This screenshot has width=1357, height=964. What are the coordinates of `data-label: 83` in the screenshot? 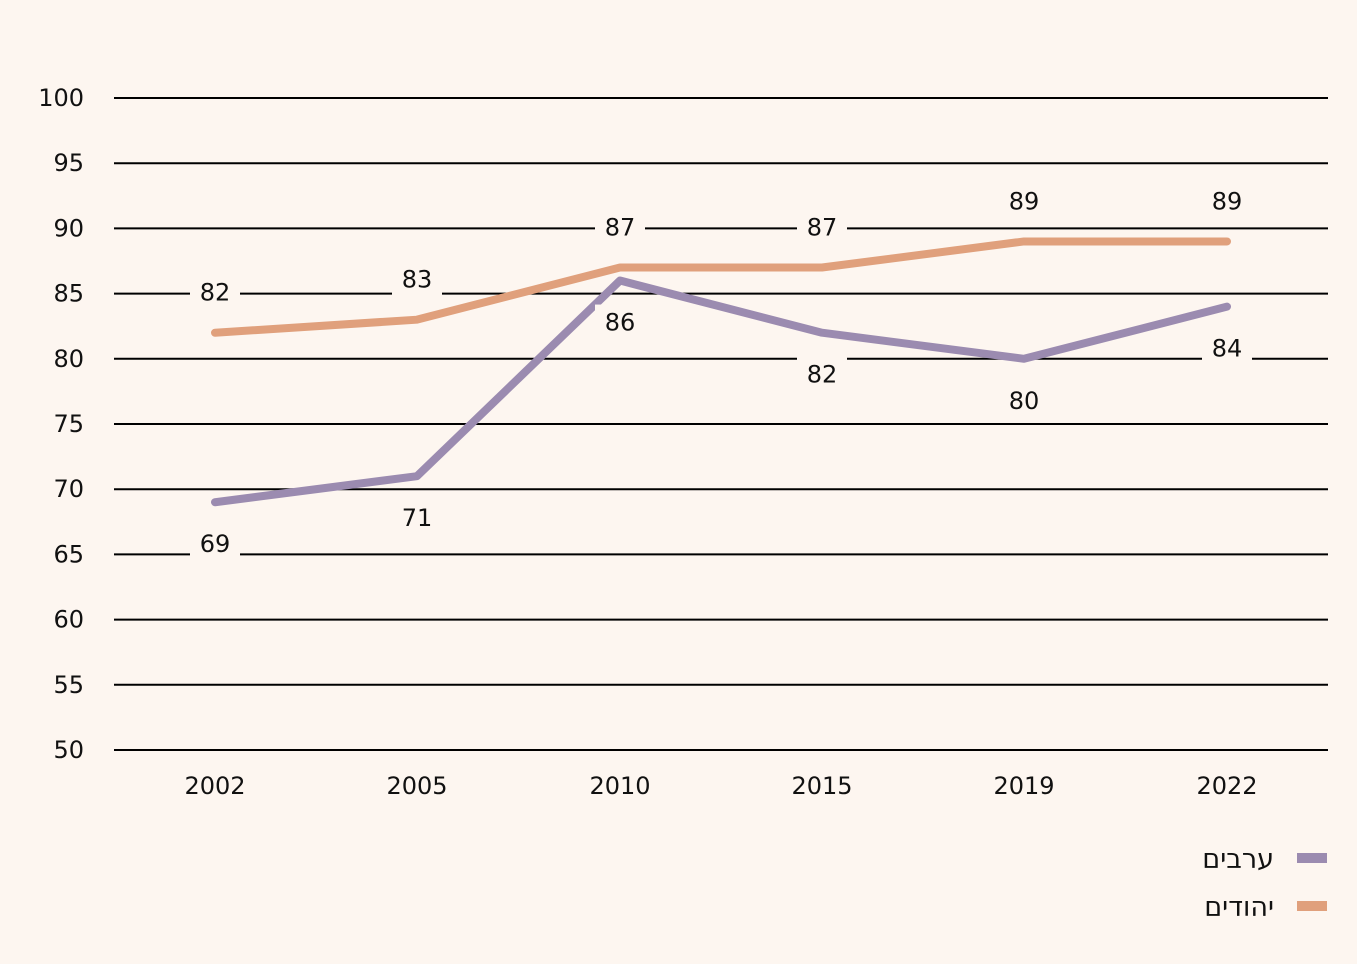 It's located at (417, 280).